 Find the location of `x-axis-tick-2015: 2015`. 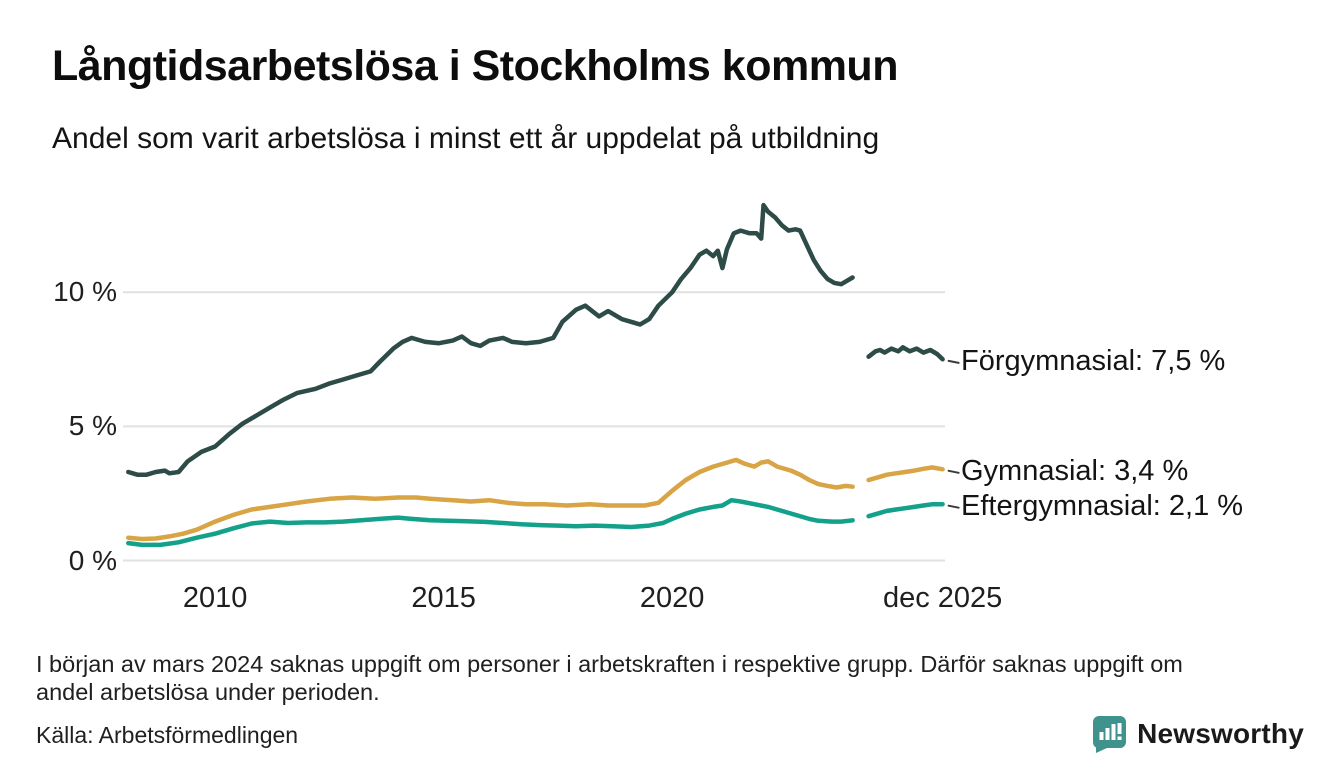

x-axis-tick-2015: 2015 is located at coordinates (443, 598).